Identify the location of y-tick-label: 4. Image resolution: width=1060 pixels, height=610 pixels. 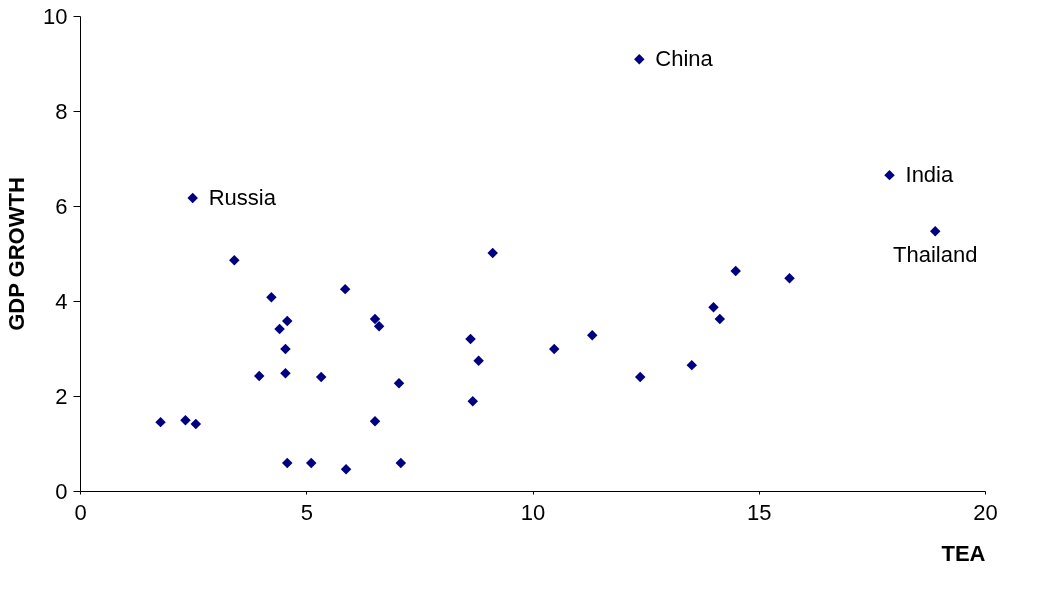
(61, 301).